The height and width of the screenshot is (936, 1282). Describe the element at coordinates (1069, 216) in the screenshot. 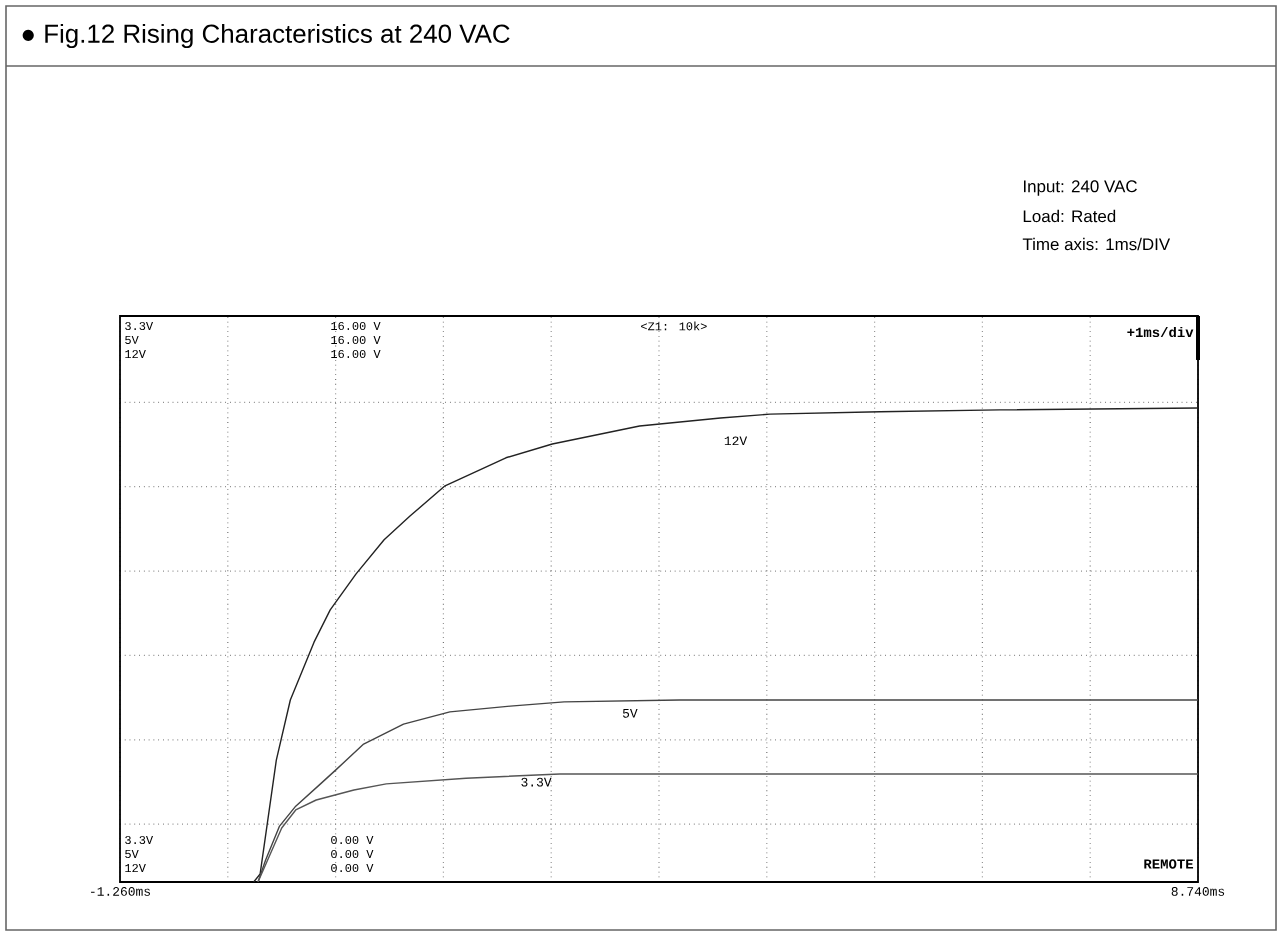

I see `text: Load: Rated` at that location.